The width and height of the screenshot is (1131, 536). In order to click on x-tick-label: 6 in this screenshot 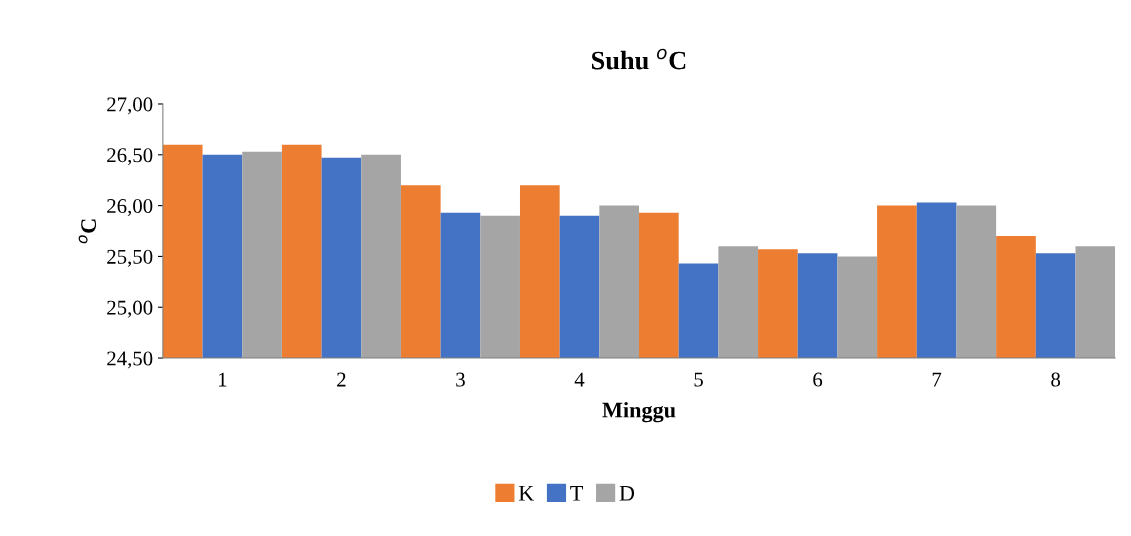, I will do `click(818, 379)`.